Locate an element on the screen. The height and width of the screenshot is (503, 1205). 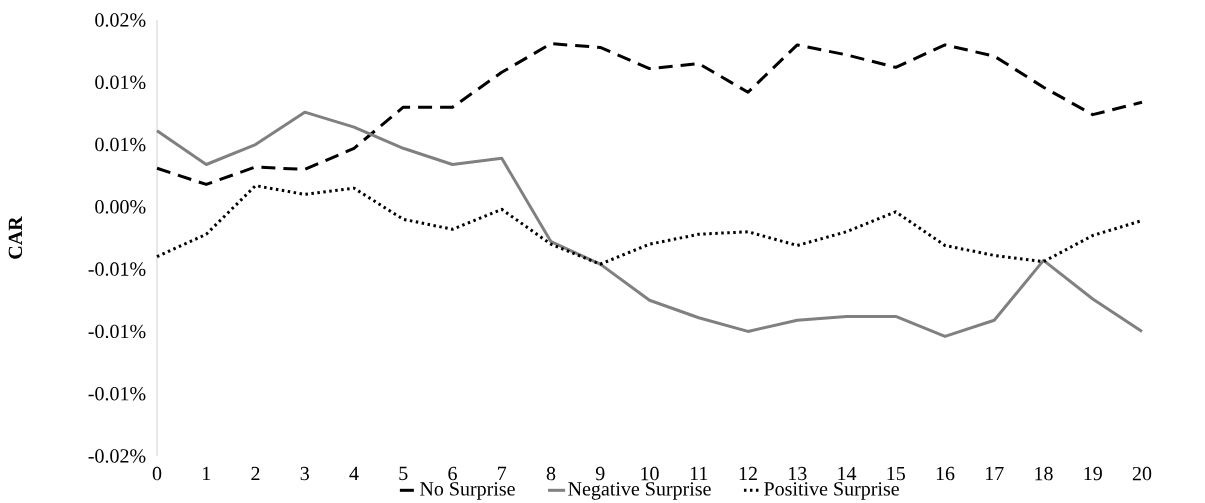
x-tick-label: 10 is located at coordinates (650, 473).